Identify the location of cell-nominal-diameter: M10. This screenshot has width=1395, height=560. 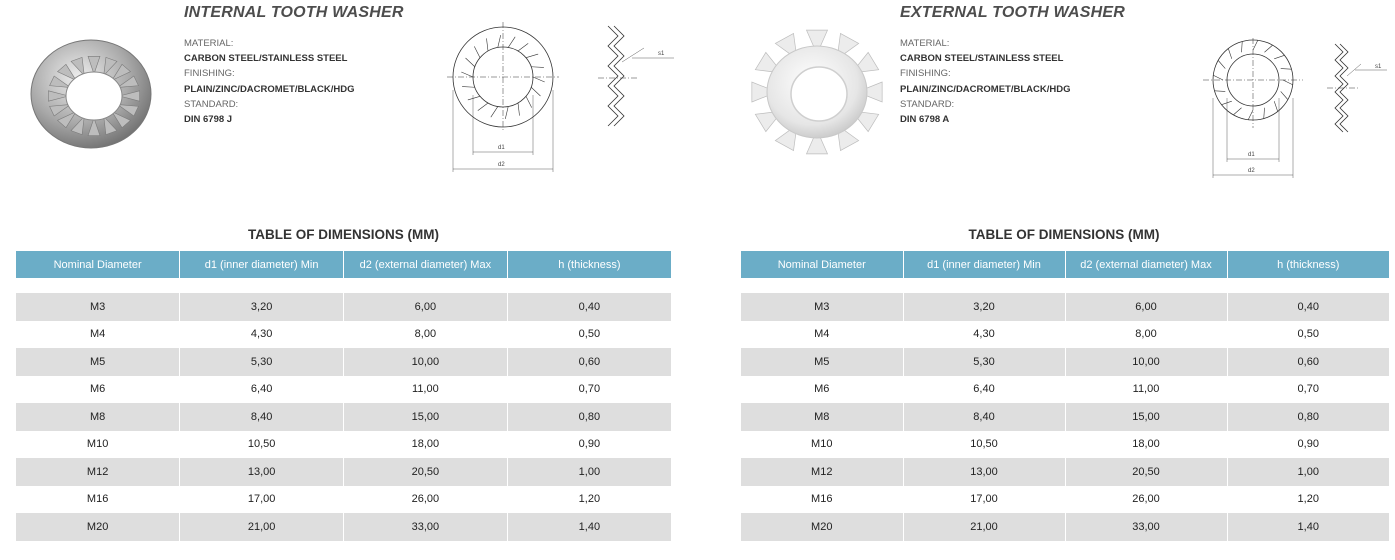
(822, 444).